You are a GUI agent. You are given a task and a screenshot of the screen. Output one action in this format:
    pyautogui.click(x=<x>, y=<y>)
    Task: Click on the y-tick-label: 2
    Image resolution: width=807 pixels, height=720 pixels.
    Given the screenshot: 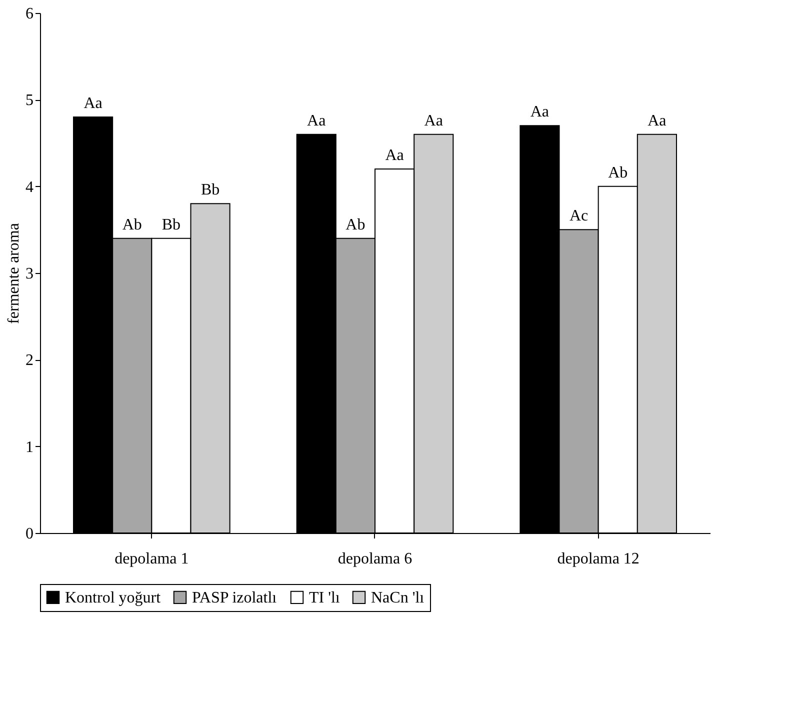 What is the action you would take?
    pyautogui.click(x=30, y=361)
    